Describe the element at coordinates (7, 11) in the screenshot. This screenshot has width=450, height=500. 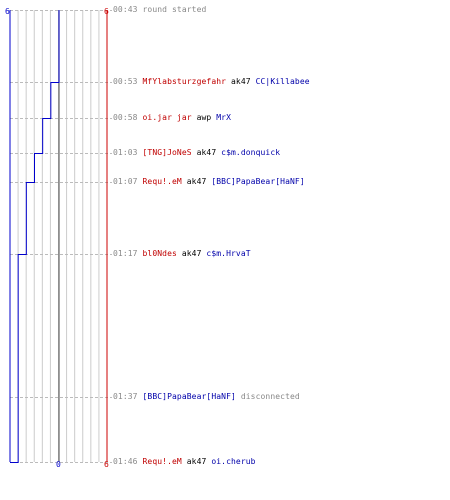
I see `team-a-start-count: 6` at that location.